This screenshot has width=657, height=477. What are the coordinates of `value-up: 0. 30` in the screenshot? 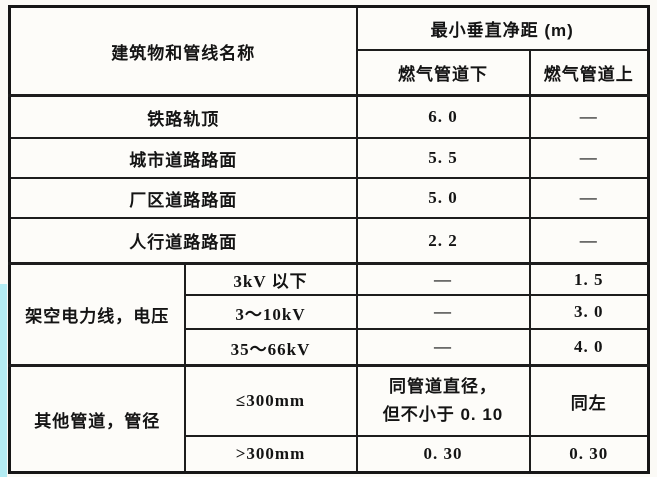 It's located at (589, 454).